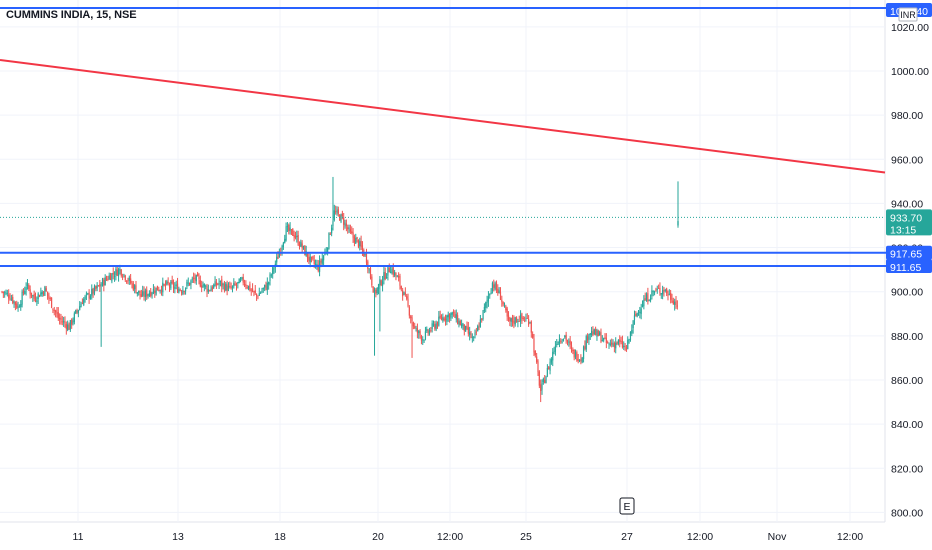 This screenshot has width=932, height=550. Describe the element at coordinates (450, 537) in the screenshot. I see `x-tick-label: 12:00` at that location.